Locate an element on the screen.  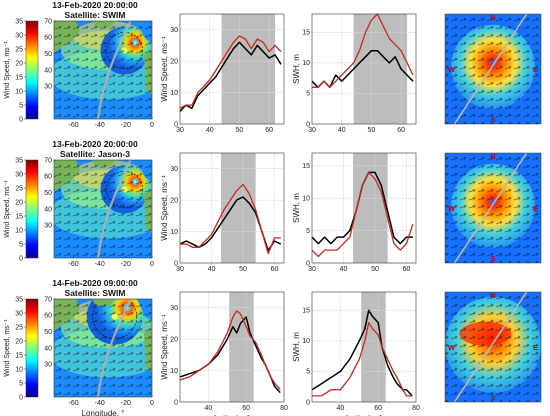
colorbar-tick-label: 30 is located at coordinates (19, 174).